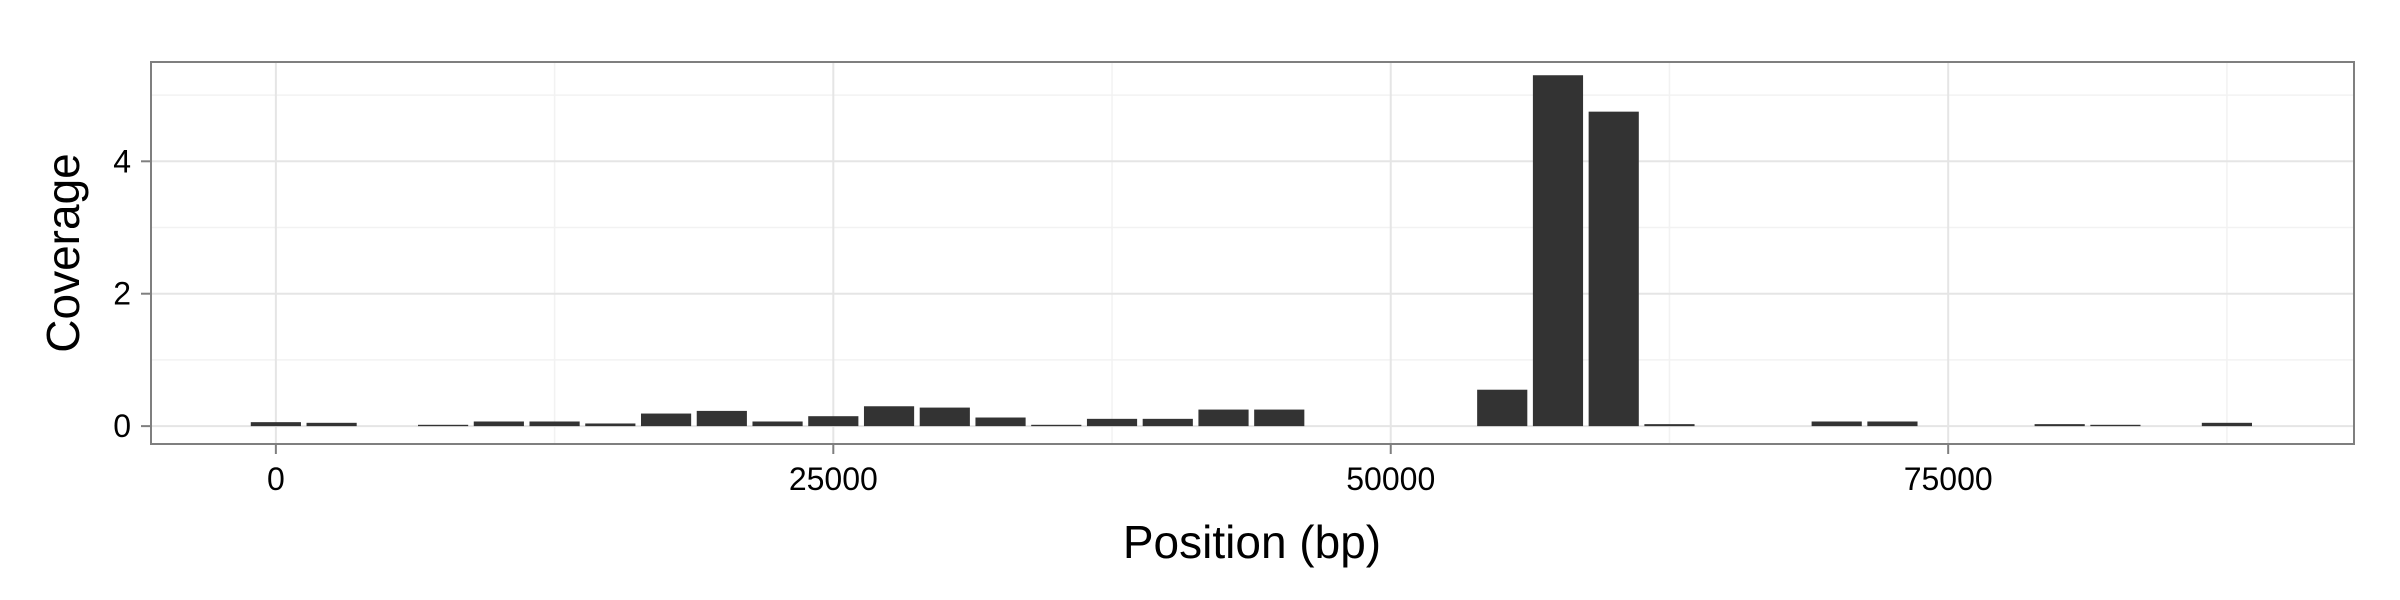 The image size is (2400, 600). What do you see at coordinates (1390, 479) in the screenshot?
I see `x-tick-label: 50000` at bounding box center [1390, 479].